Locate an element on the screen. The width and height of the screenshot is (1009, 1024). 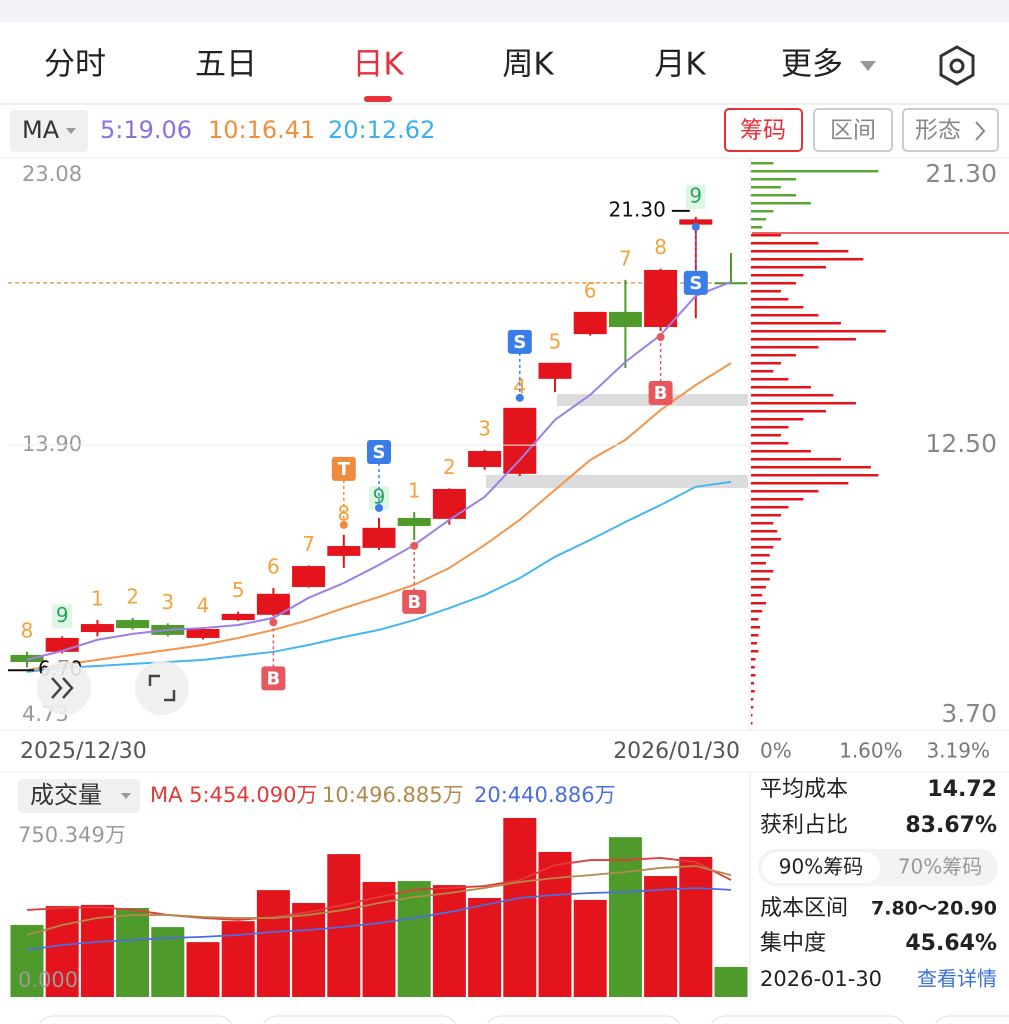
button-pattern is located at coordinates (950, 130).